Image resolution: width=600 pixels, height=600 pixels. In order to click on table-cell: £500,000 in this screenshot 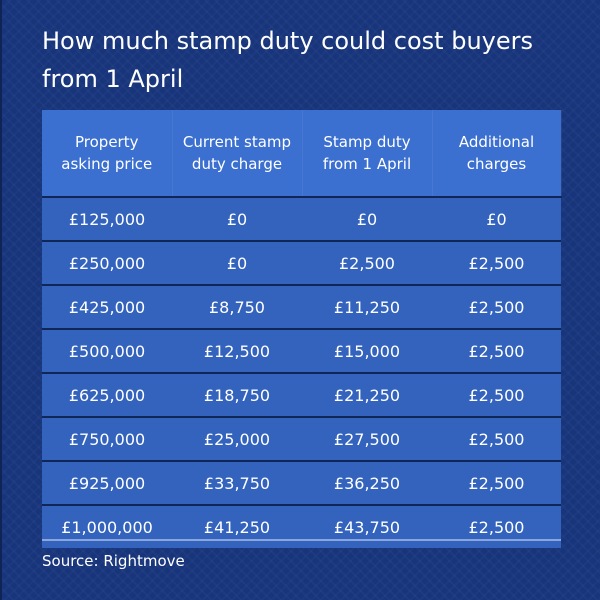, I will do `click(107, 350)`.